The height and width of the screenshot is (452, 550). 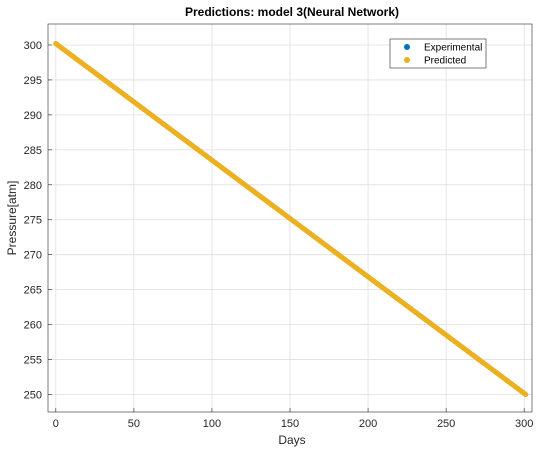 What do you see at coordinates (291, 440) in the screenshot?
I see `x-axis-title: Days` at bounding box center [291, 440].